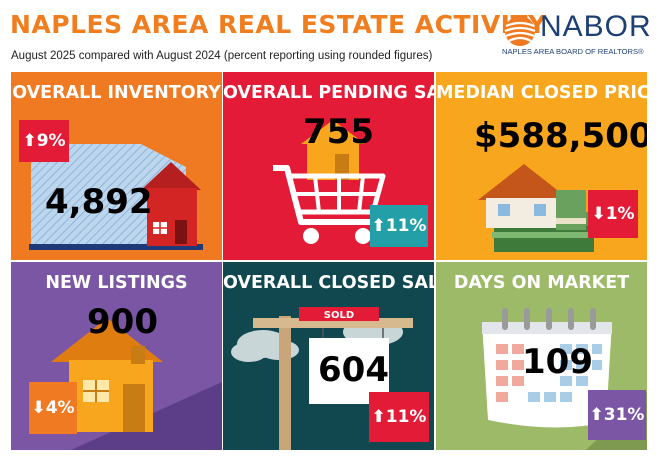 The image size is (663, 458). Describe the element at coordinates (557, 362) in the screenshot. I see `metric-value: 109` at that location.